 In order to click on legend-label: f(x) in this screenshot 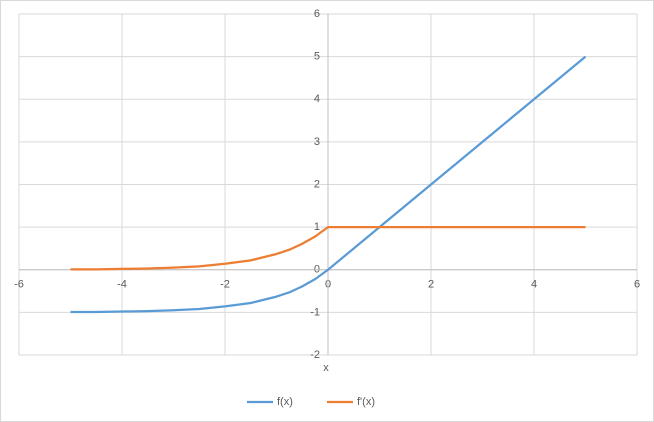, I will do `click(285, 402)`.